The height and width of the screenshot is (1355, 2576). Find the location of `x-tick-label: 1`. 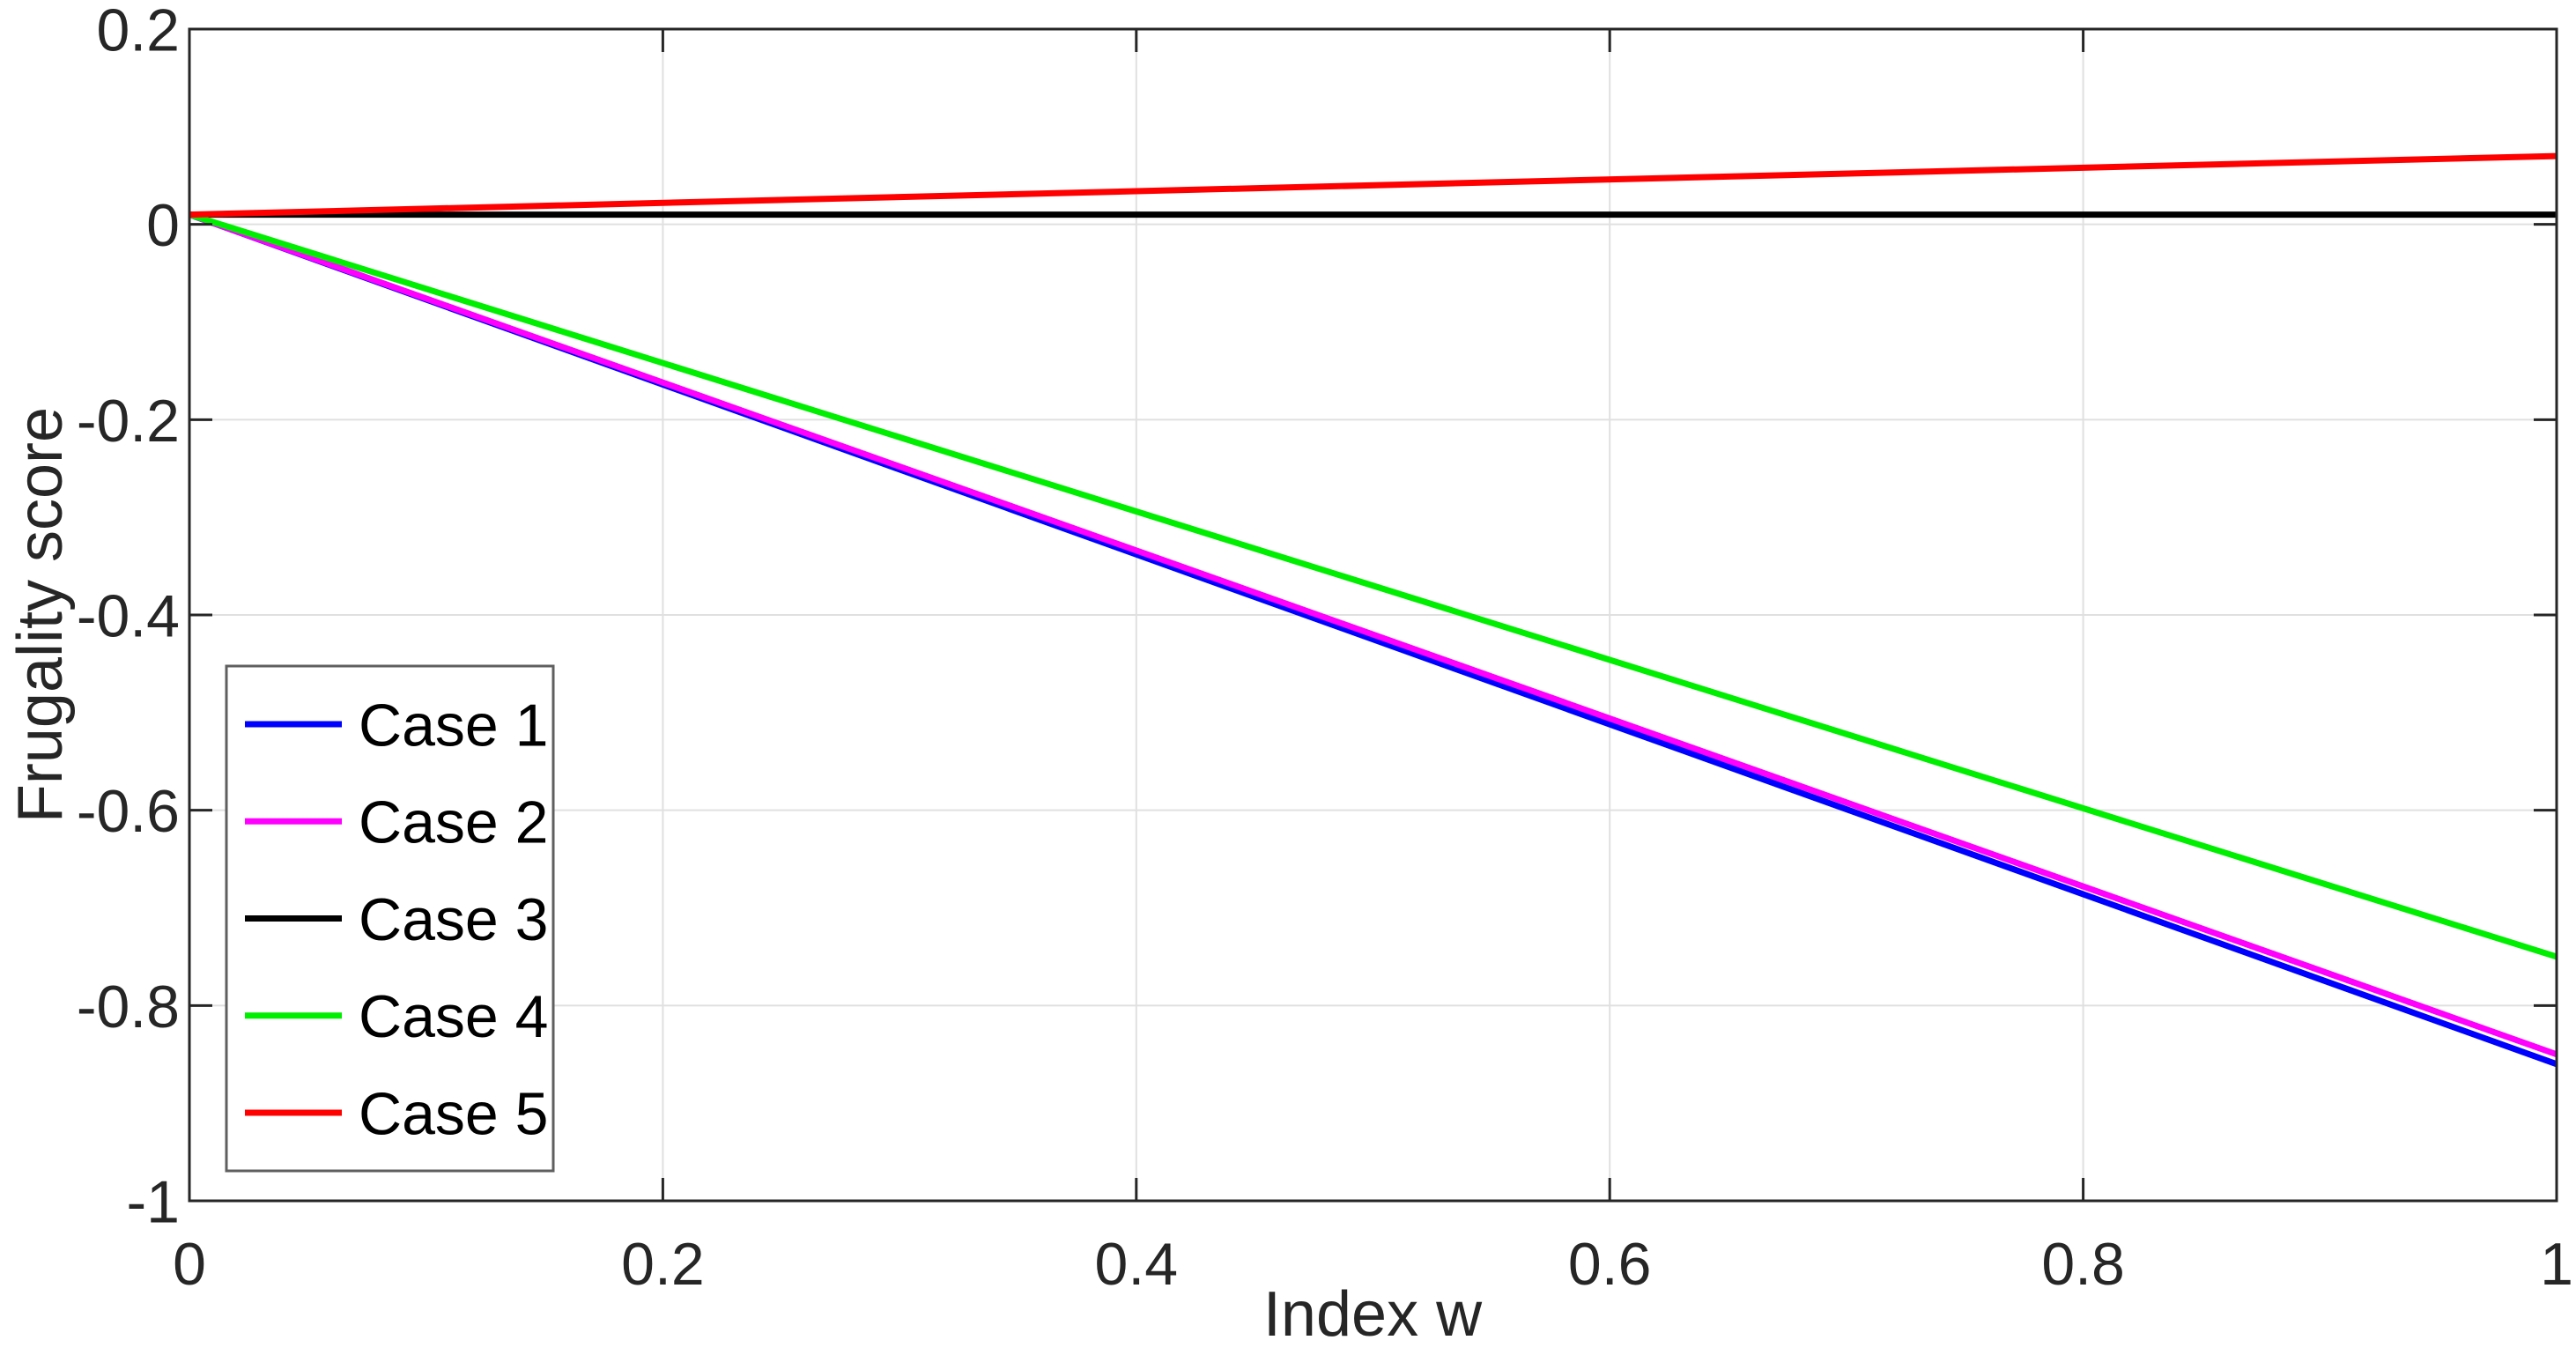

x-tick-label: 1 is located at coordinates (2557, 1264).